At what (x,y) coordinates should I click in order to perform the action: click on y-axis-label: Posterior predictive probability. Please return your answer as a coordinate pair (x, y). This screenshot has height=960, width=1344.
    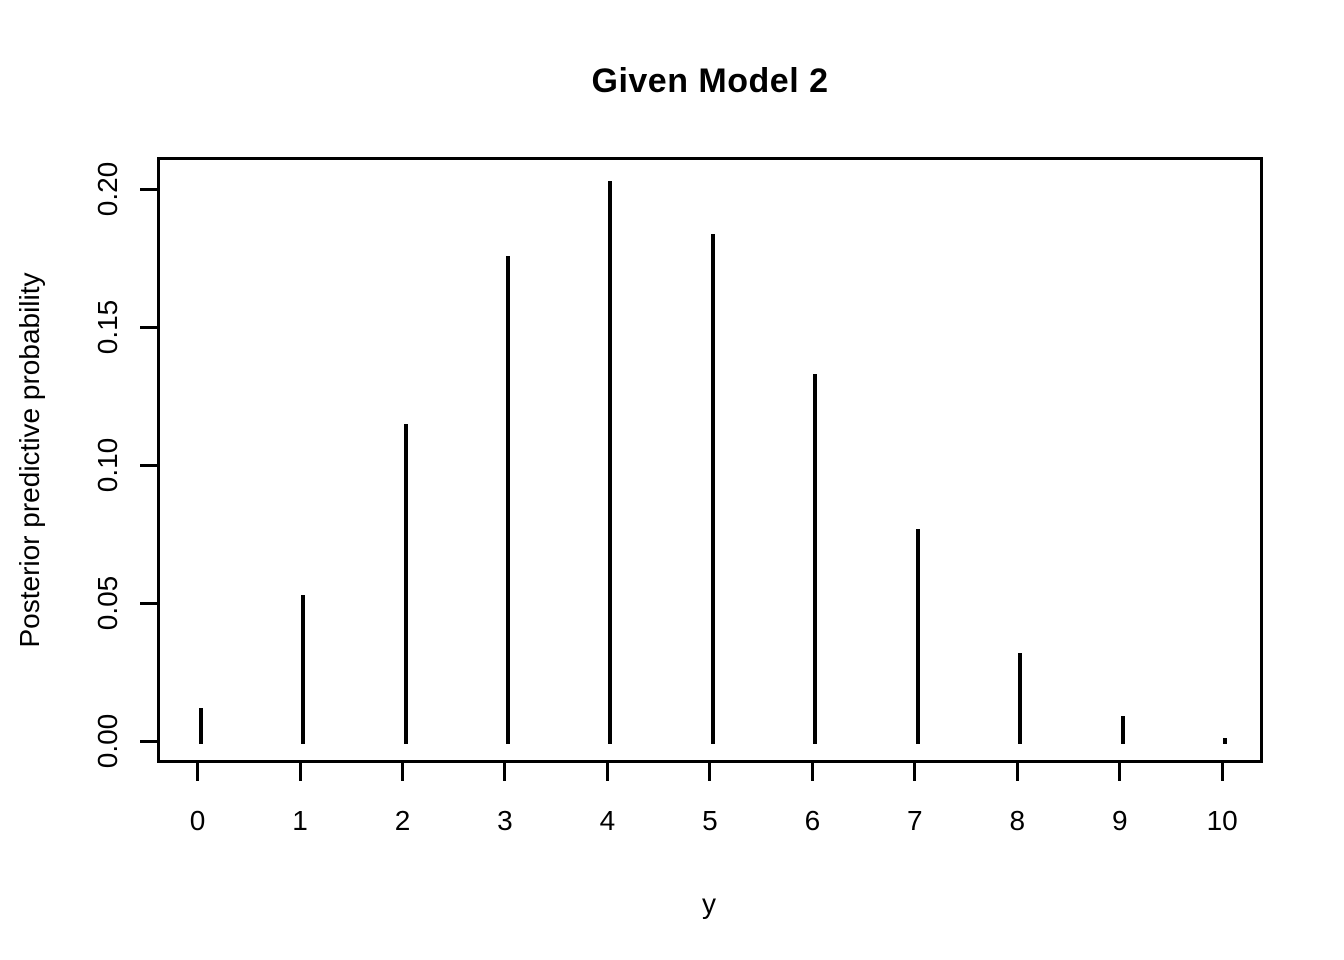
    Looking at the image, I should click on (29, 460).